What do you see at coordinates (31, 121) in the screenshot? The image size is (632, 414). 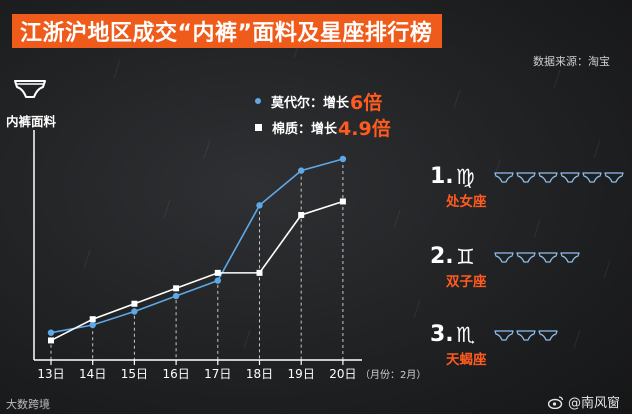 I see `y-axis-label: 内裤面料` at bounding box center [31, 121].